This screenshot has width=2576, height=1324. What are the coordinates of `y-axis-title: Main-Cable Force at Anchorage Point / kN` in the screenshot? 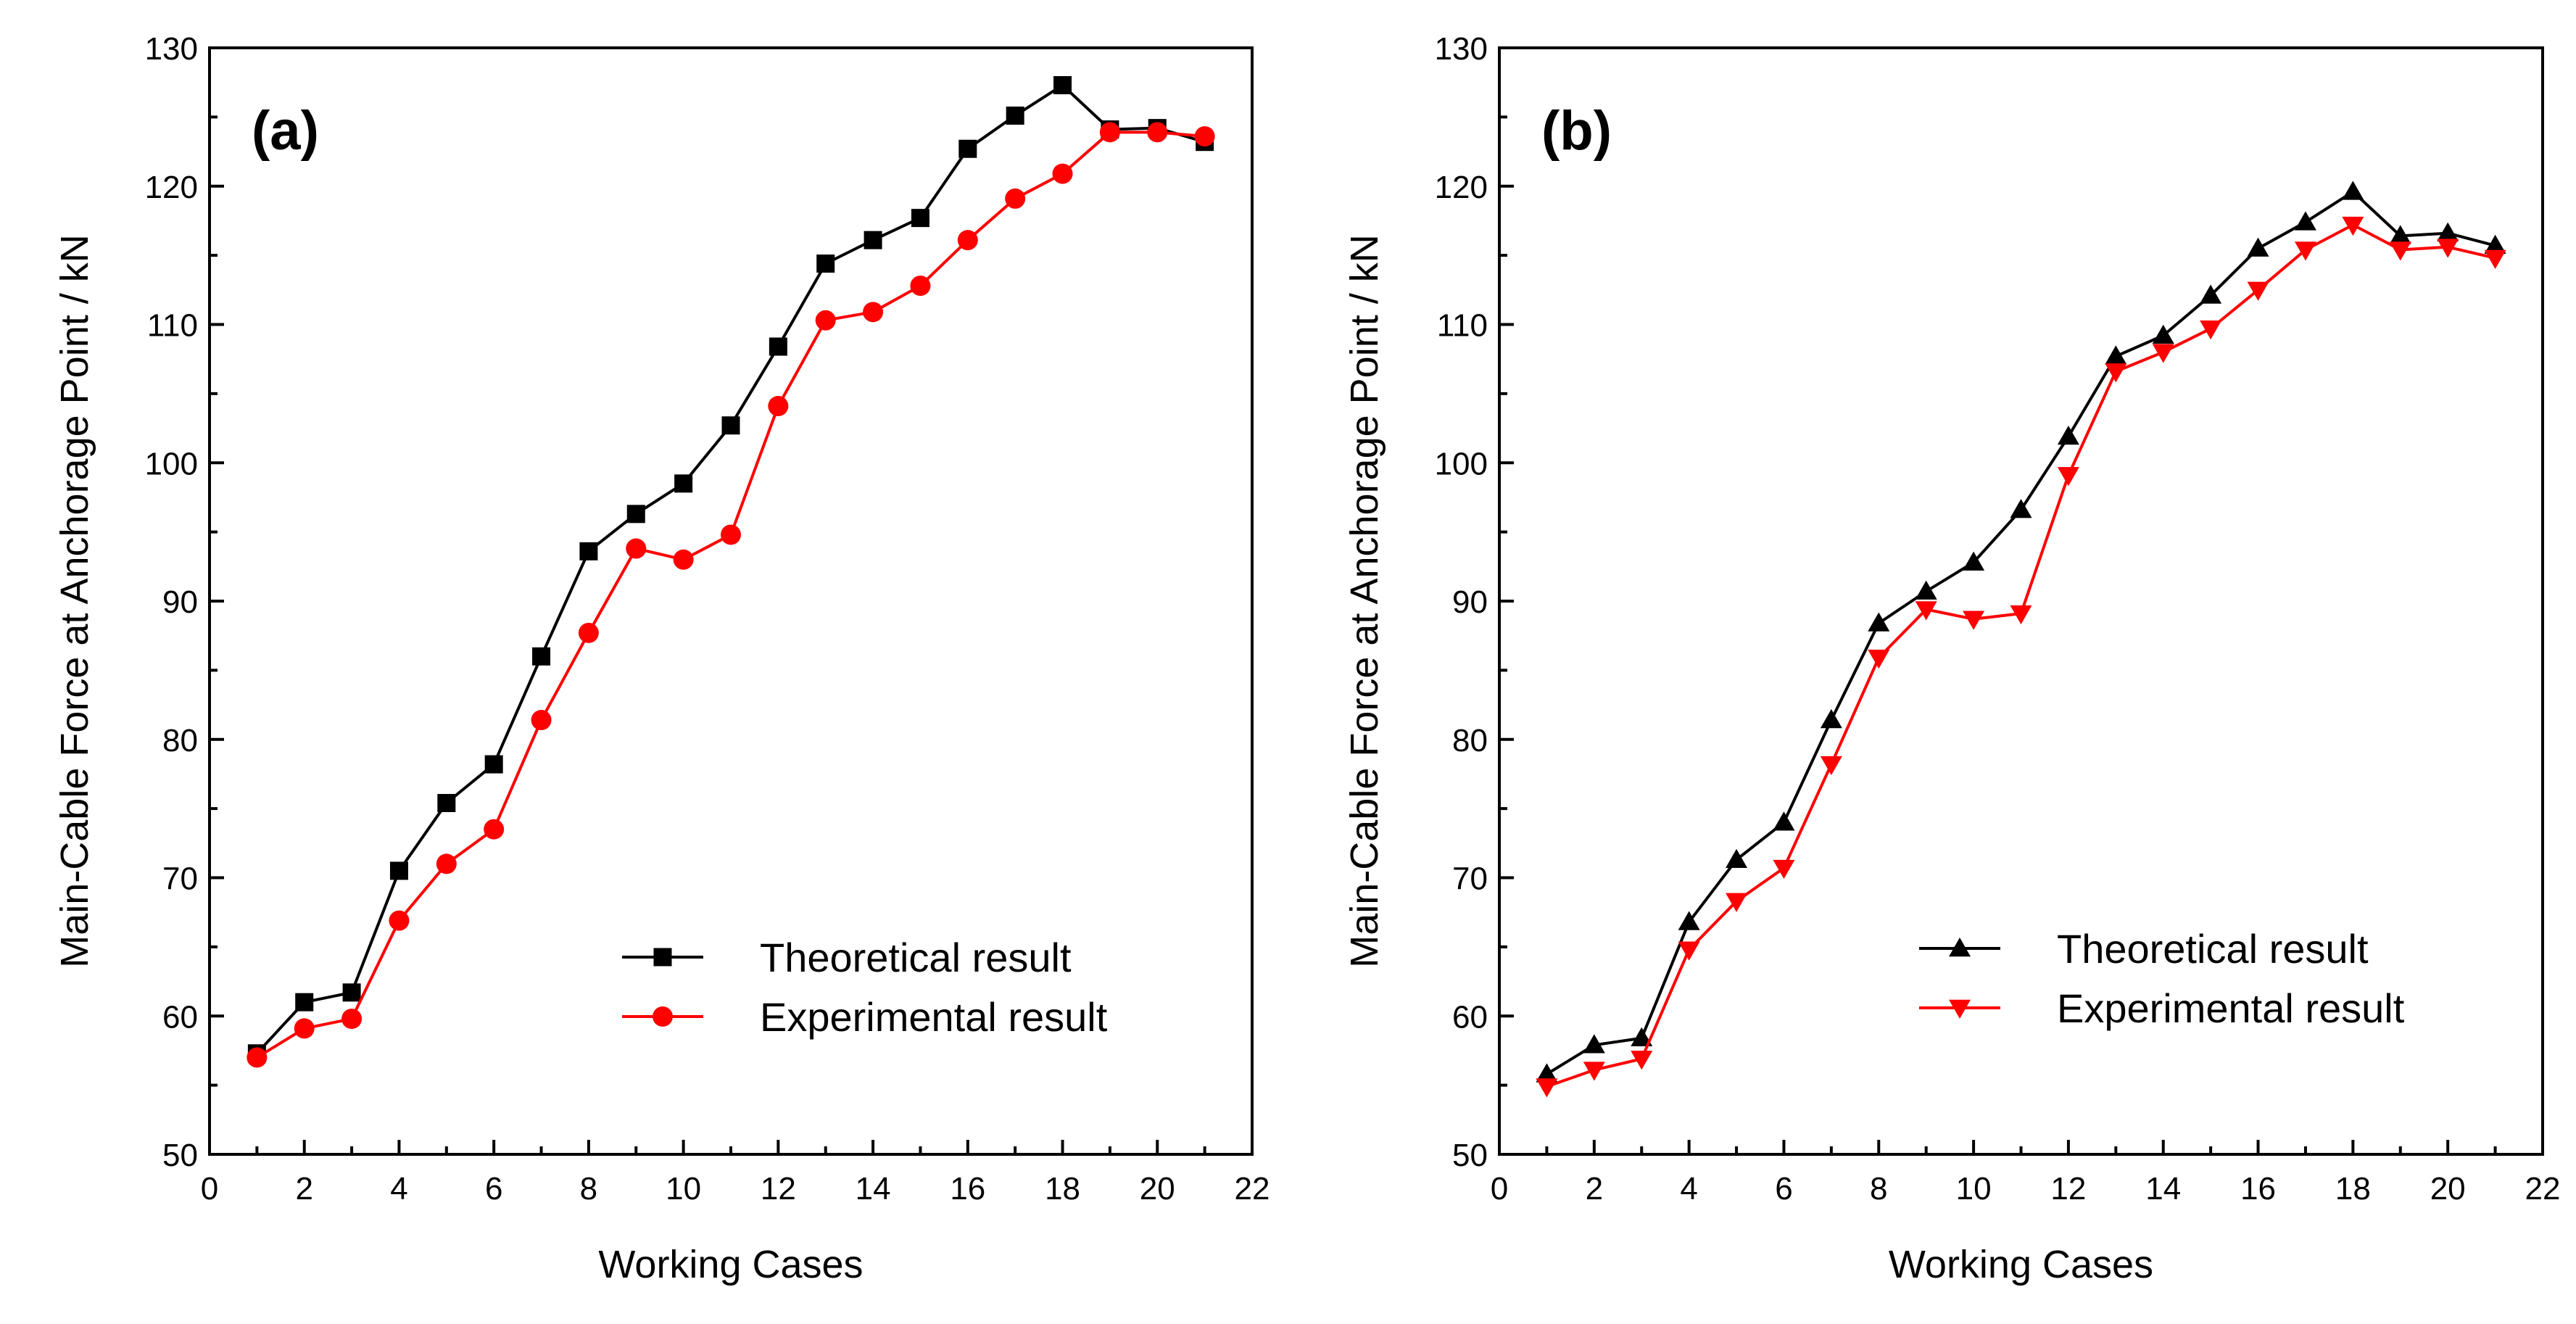 It's located at (74, 601).